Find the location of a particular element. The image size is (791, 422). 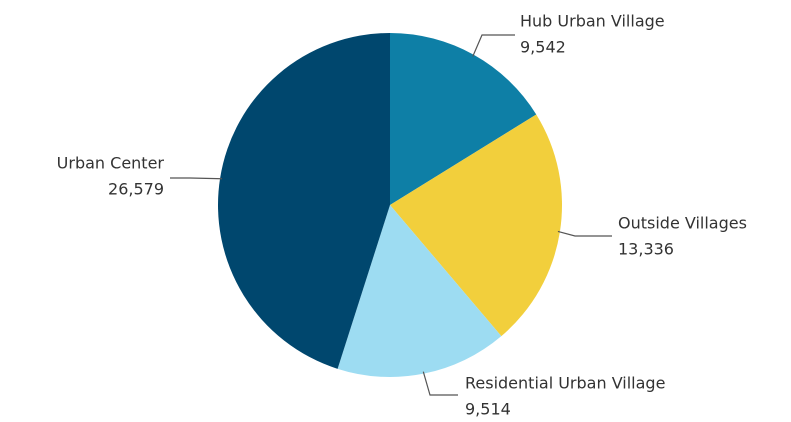

slice-value: 26,579 is located at coordinates (136, 189).